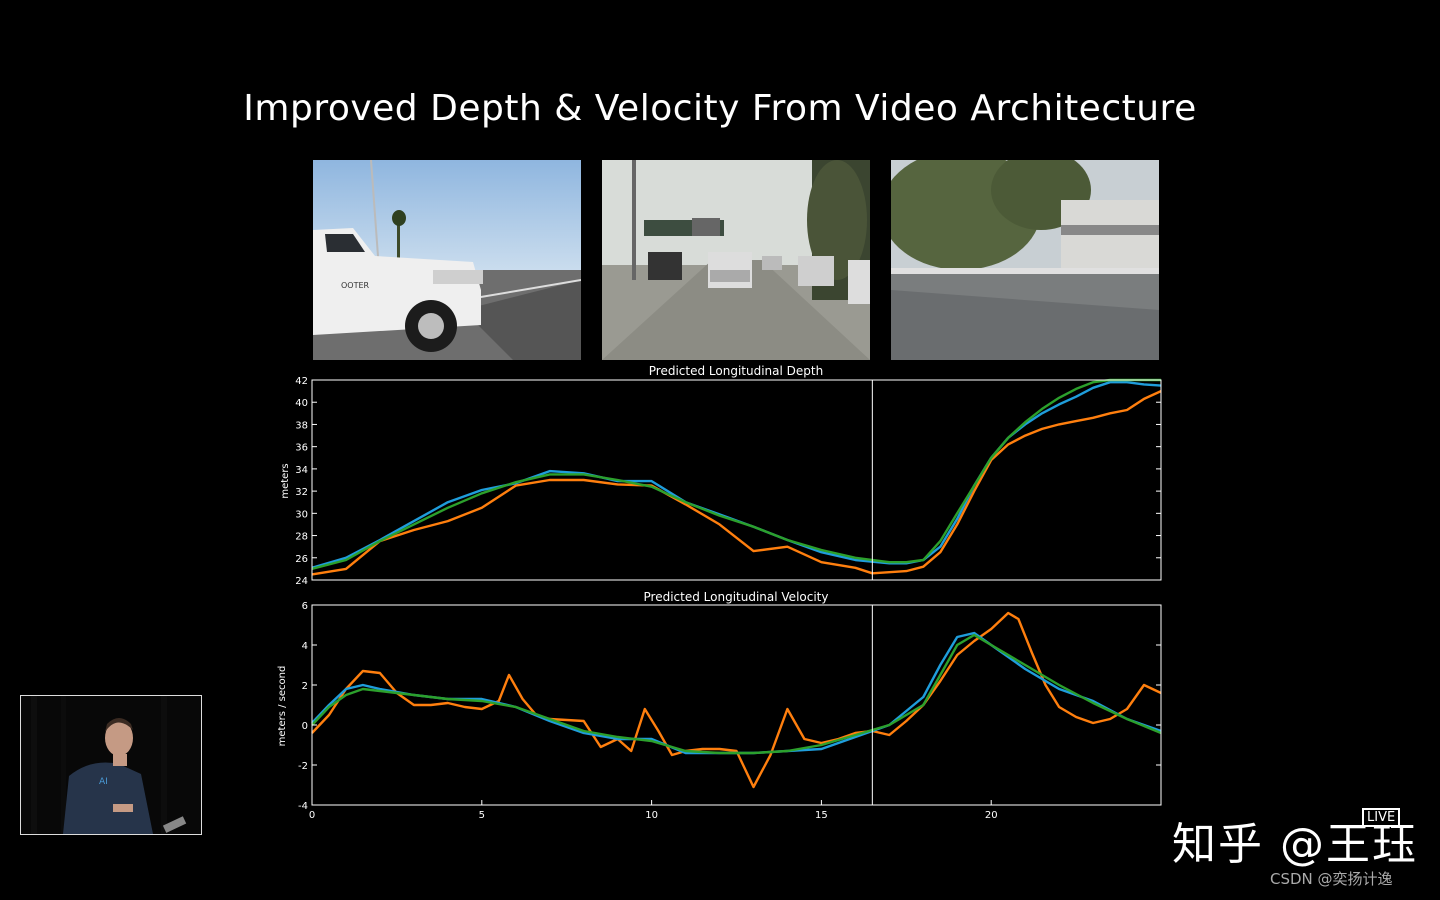 The image size is (1440, 900). I want to click on y-tick-label: 28, so click(301, 537).